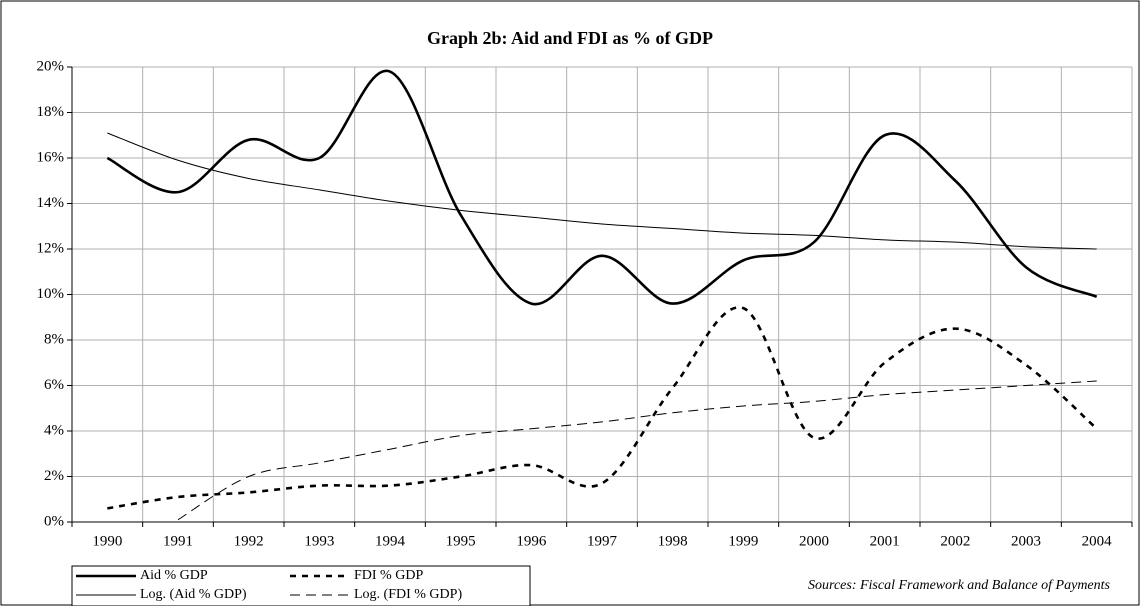  Describe the element at coordinates (743, 541) in the screenshot. I see `x-tick-label: 1999` at that location.